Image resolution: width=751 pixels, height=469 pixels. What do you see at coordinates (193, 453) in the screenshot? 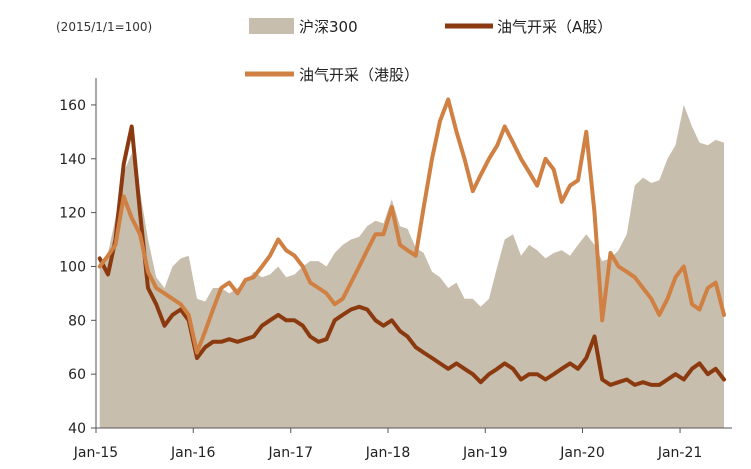
I see `x-tick-label: Jan-16` at bounding box center [193, 453].